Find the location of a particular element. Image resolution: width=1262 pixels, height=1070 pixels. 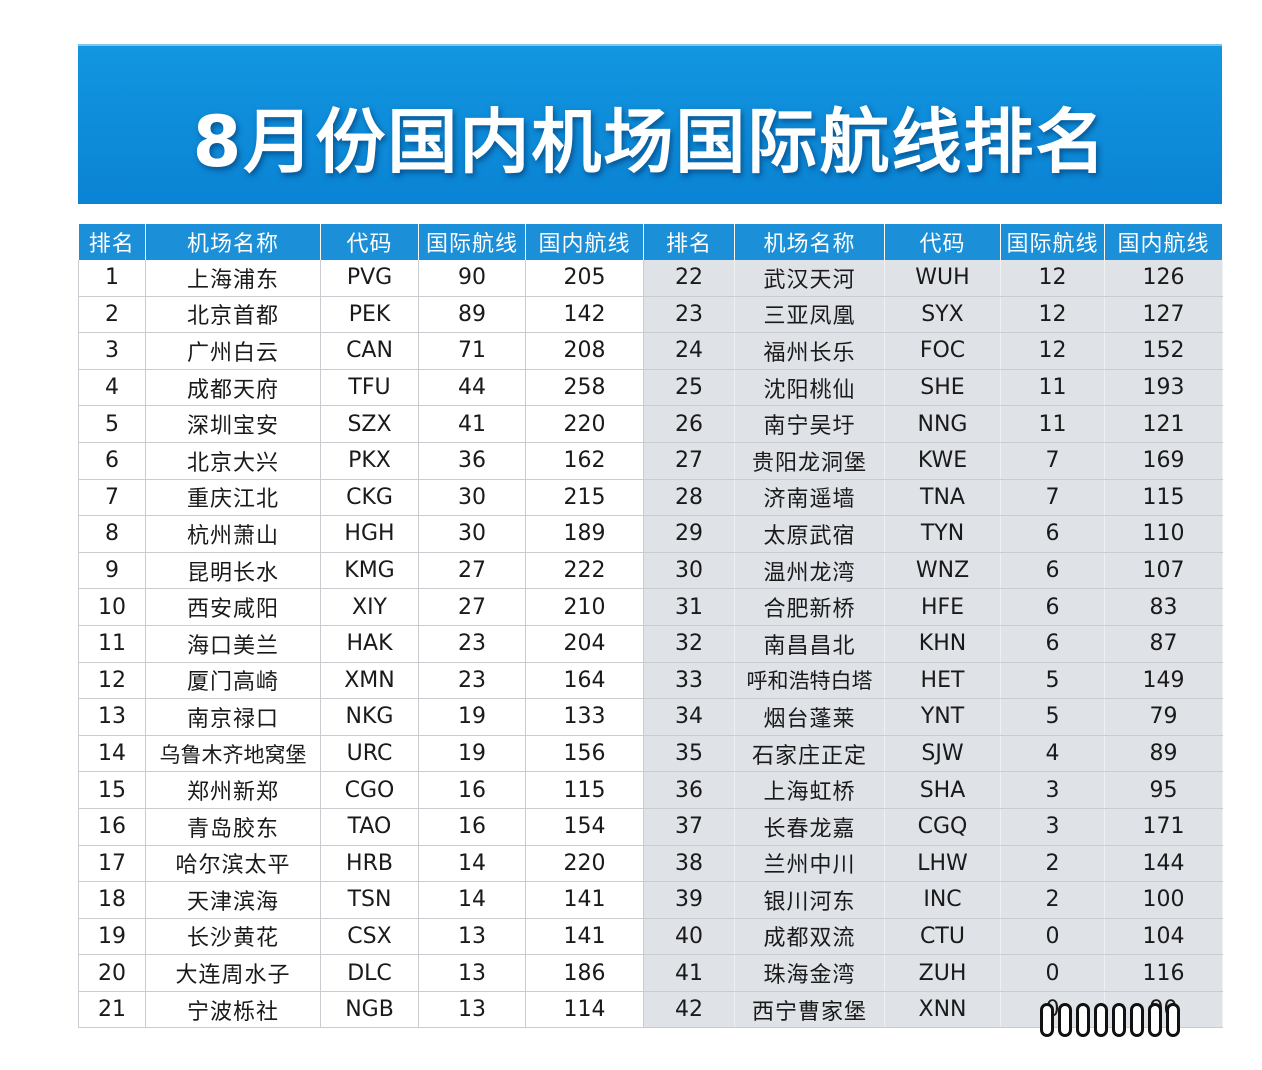

domestic-routes-cell: 142 is located at coordinates (584, 315).